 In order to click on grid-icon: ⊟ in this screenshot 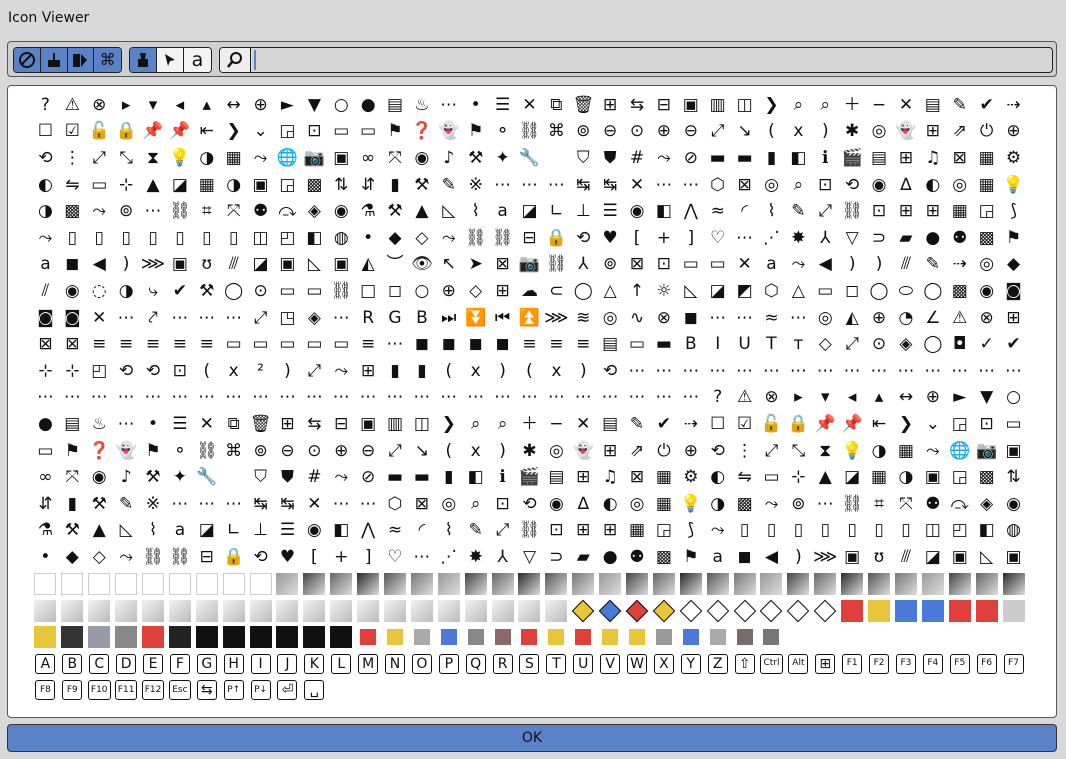, I will do `click(663, 105)`.